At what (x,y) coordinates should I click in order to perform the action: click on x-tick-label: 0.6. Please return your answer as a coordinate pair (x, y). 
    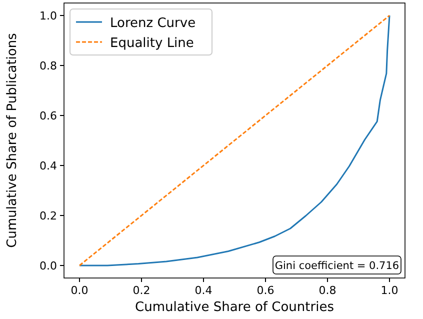
    Looking at the image, I should click on (265, 290).